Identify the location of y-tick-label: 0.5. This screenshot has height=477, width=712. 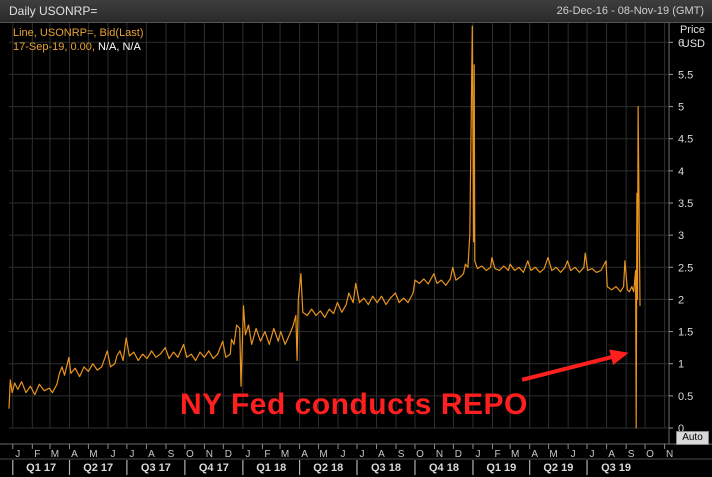
(685, 397).